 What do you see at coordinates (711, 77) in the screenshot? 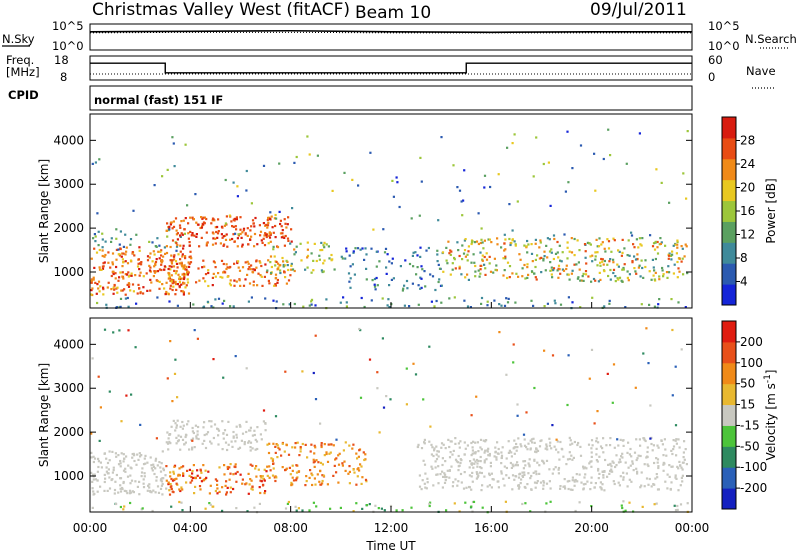
I see `nave-tick-low: 0` at bounding box center [711, 77].